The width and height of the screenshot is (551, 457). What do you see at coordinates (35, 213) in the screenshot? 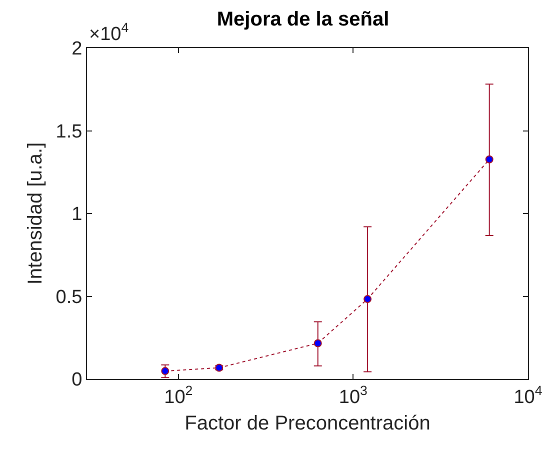
I see `y-axis-title: Intensidad [u.a.]` at bounding box center [35, 213].